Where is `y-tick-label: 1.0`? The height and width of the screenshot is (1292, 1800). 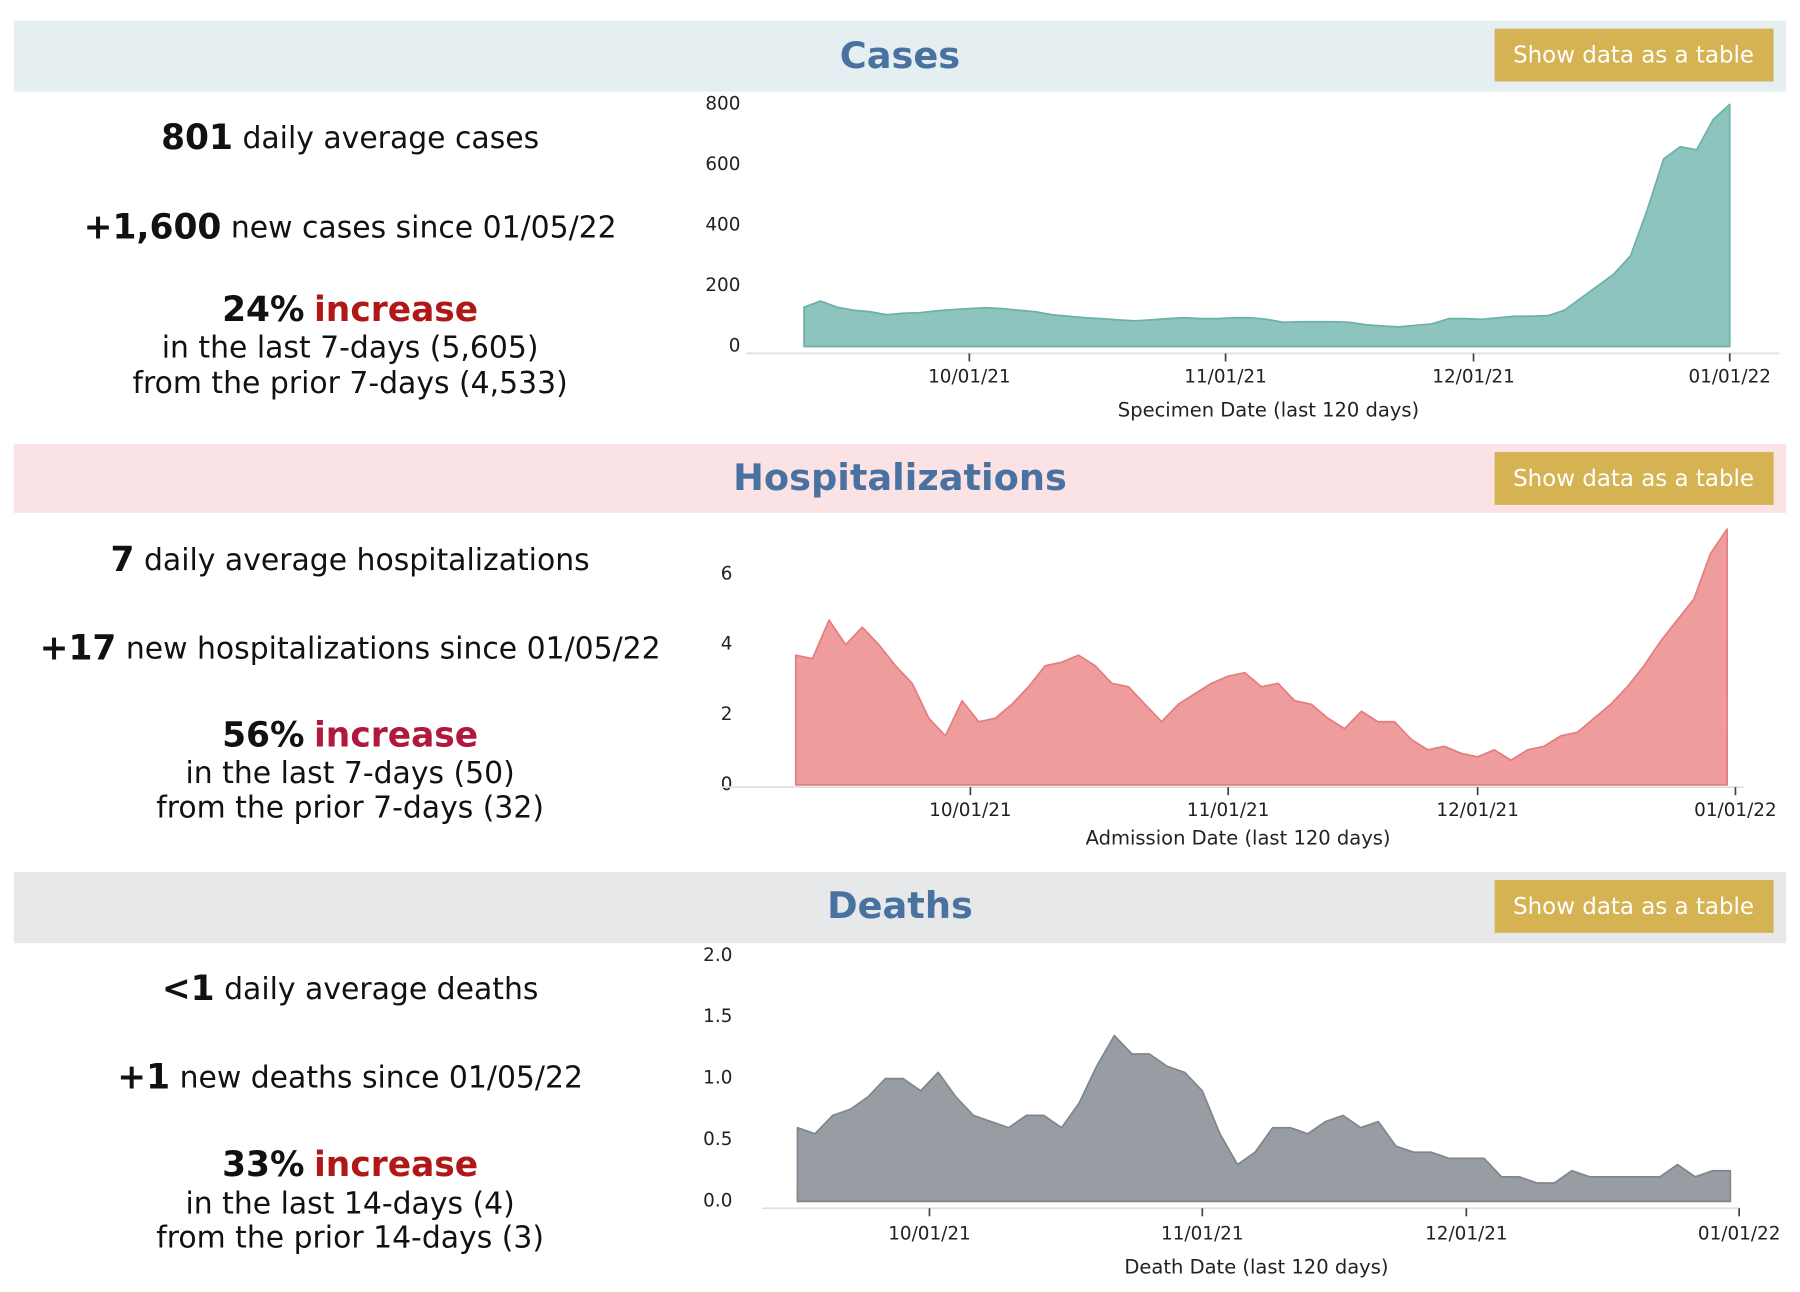 y-tick-label: 1.0 is located at coordinates (717, 1078).